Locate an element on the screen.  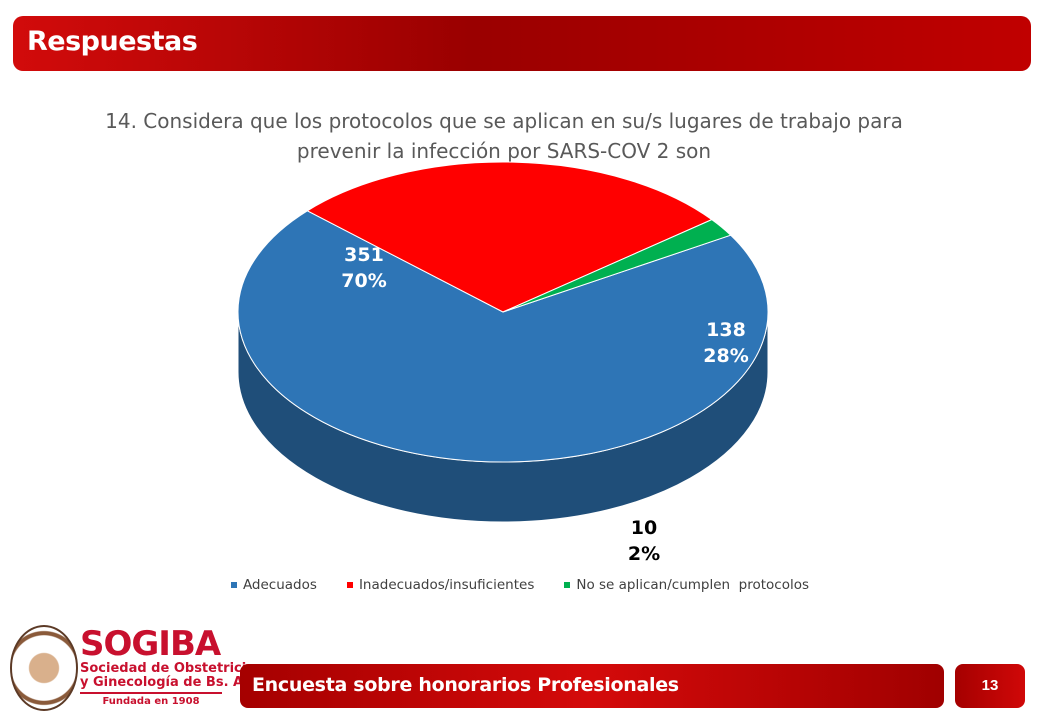
slice-label-inadecuados: 138 28% is located at coordinates (726, 343).